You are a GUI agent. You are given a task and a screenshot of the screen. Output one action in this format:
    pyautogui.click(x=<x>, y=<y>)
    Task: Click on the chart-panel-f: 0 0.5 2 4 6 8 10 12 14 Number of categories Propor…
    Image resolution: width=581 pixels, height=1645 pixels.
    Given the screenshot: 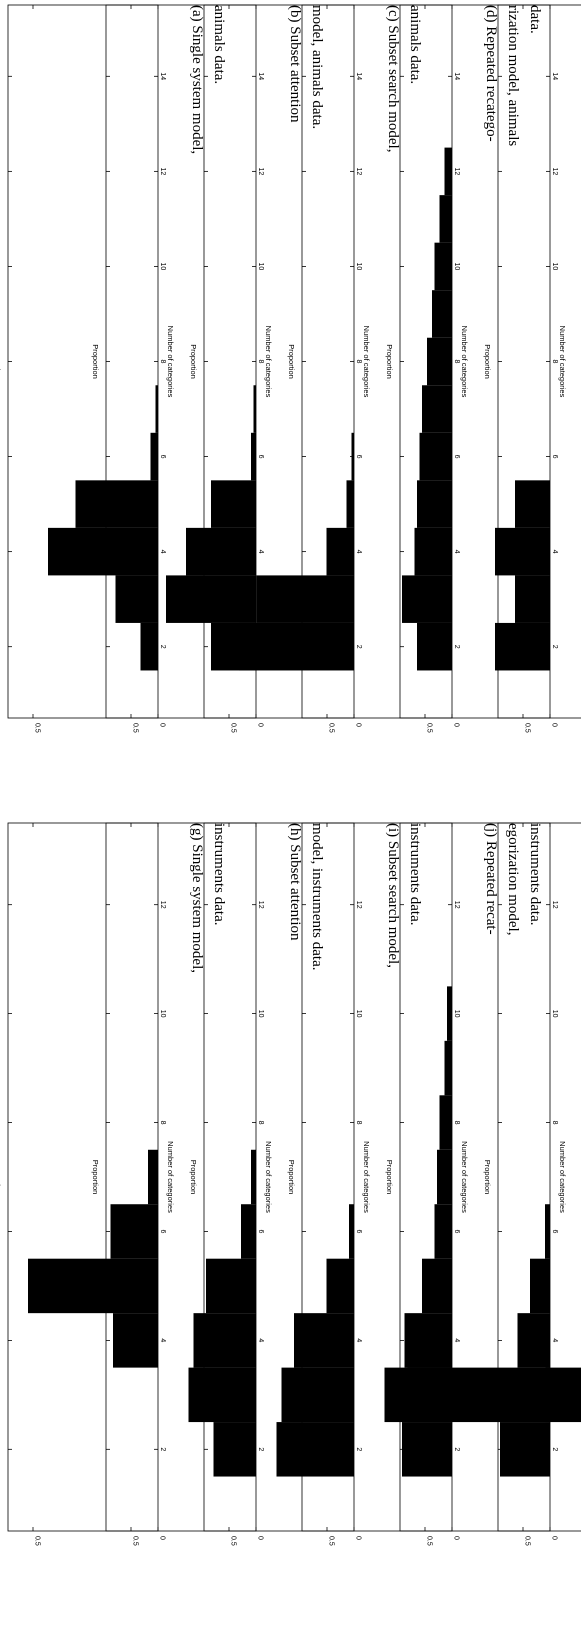 What is the action you would take?
    pyautogui.click(x=532, y=368)
    